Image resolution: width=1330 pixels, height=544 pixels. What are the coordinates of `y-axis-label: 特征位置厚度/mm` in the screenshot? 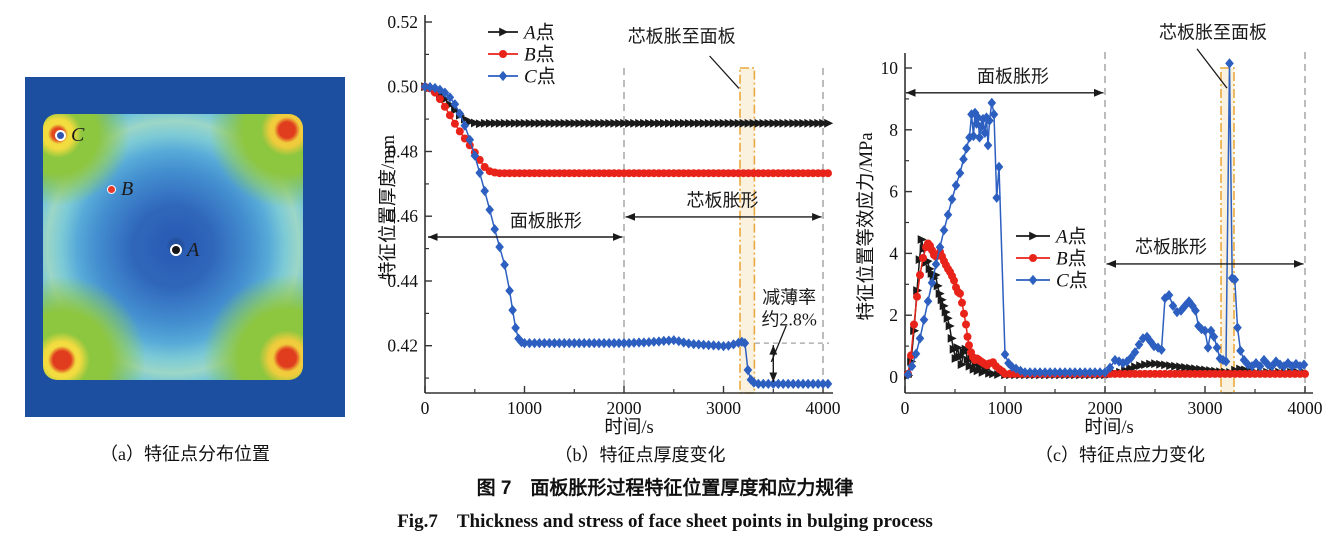 It's located at (388, 207).